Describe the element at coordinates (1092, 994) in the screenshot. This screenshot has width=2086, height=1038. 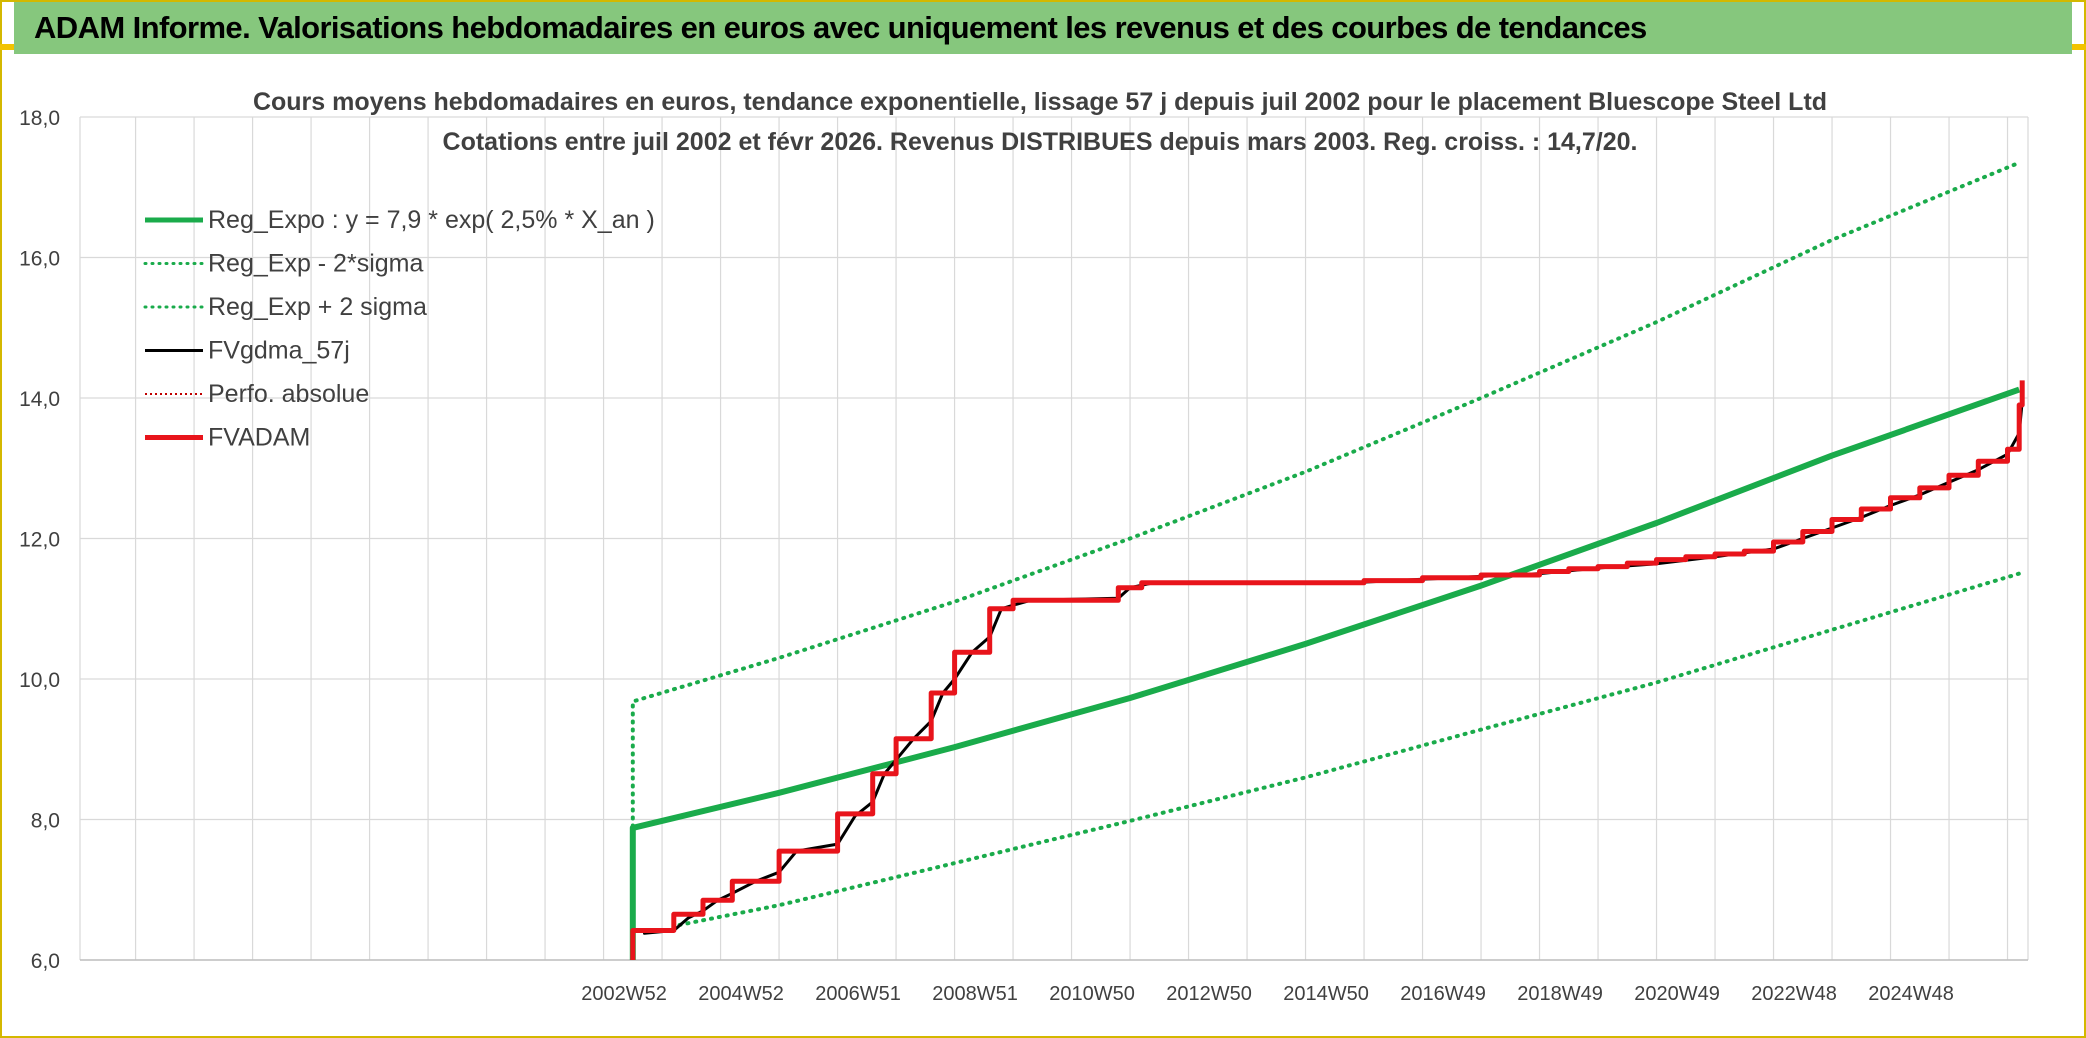
I see `x-tick-label: 2010W50` at that location.